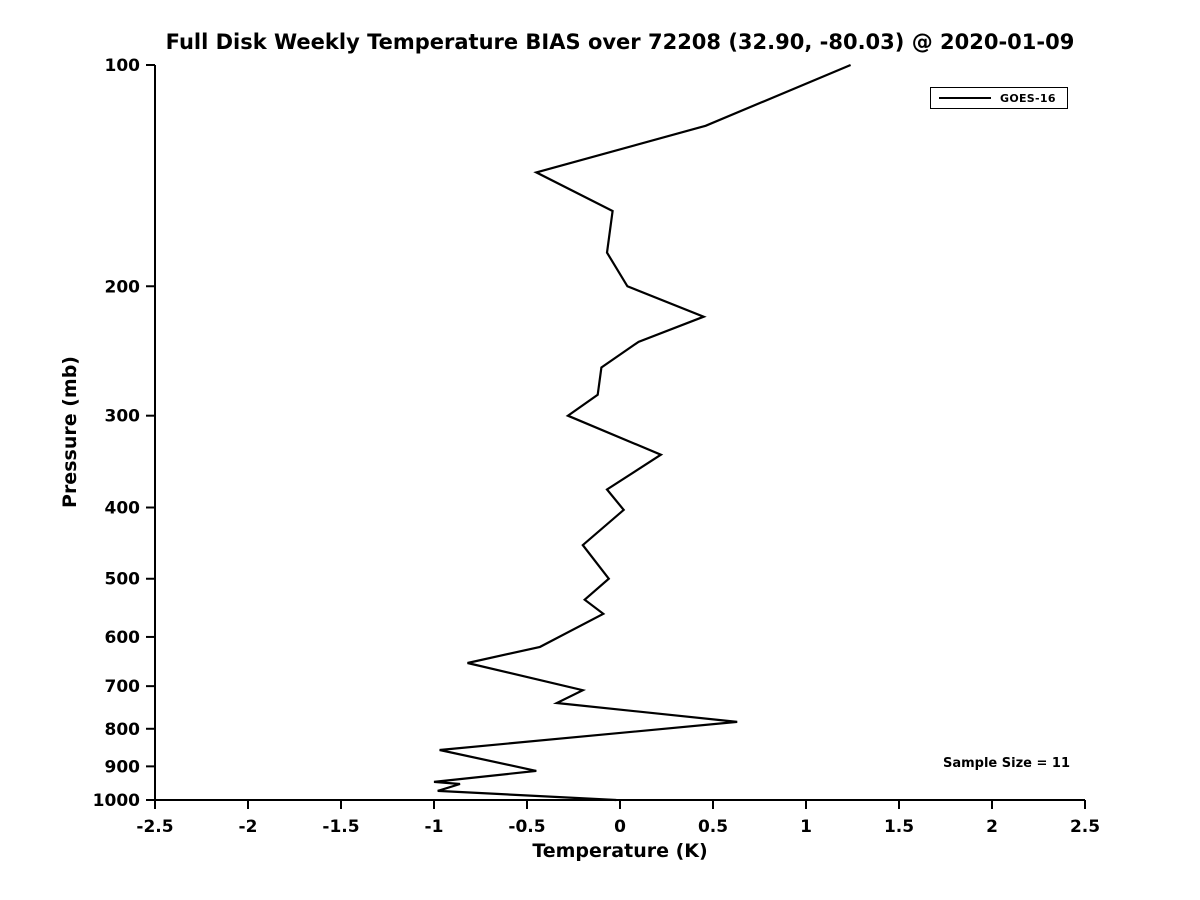  I want to click on x-tick-label: 0.5, so click(713, 827).